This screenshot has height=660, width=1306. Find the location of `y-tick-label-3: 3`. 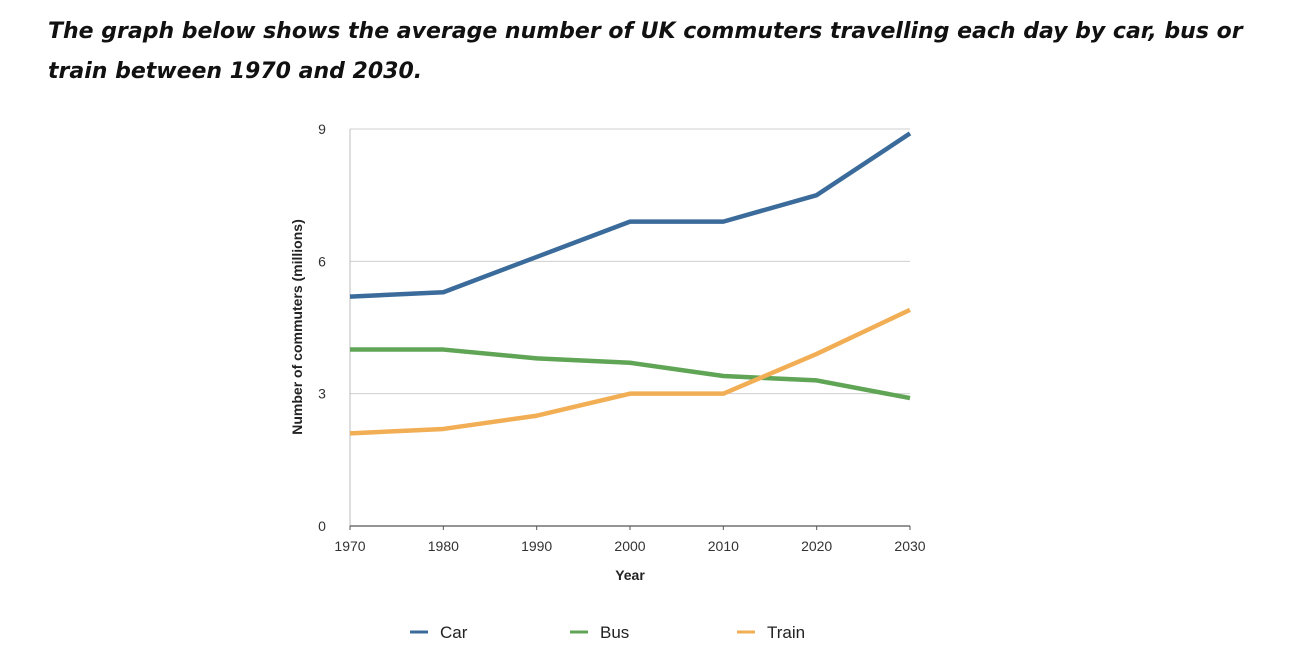

y-tick-label-3: 3 is located at coordinates (322, 394).